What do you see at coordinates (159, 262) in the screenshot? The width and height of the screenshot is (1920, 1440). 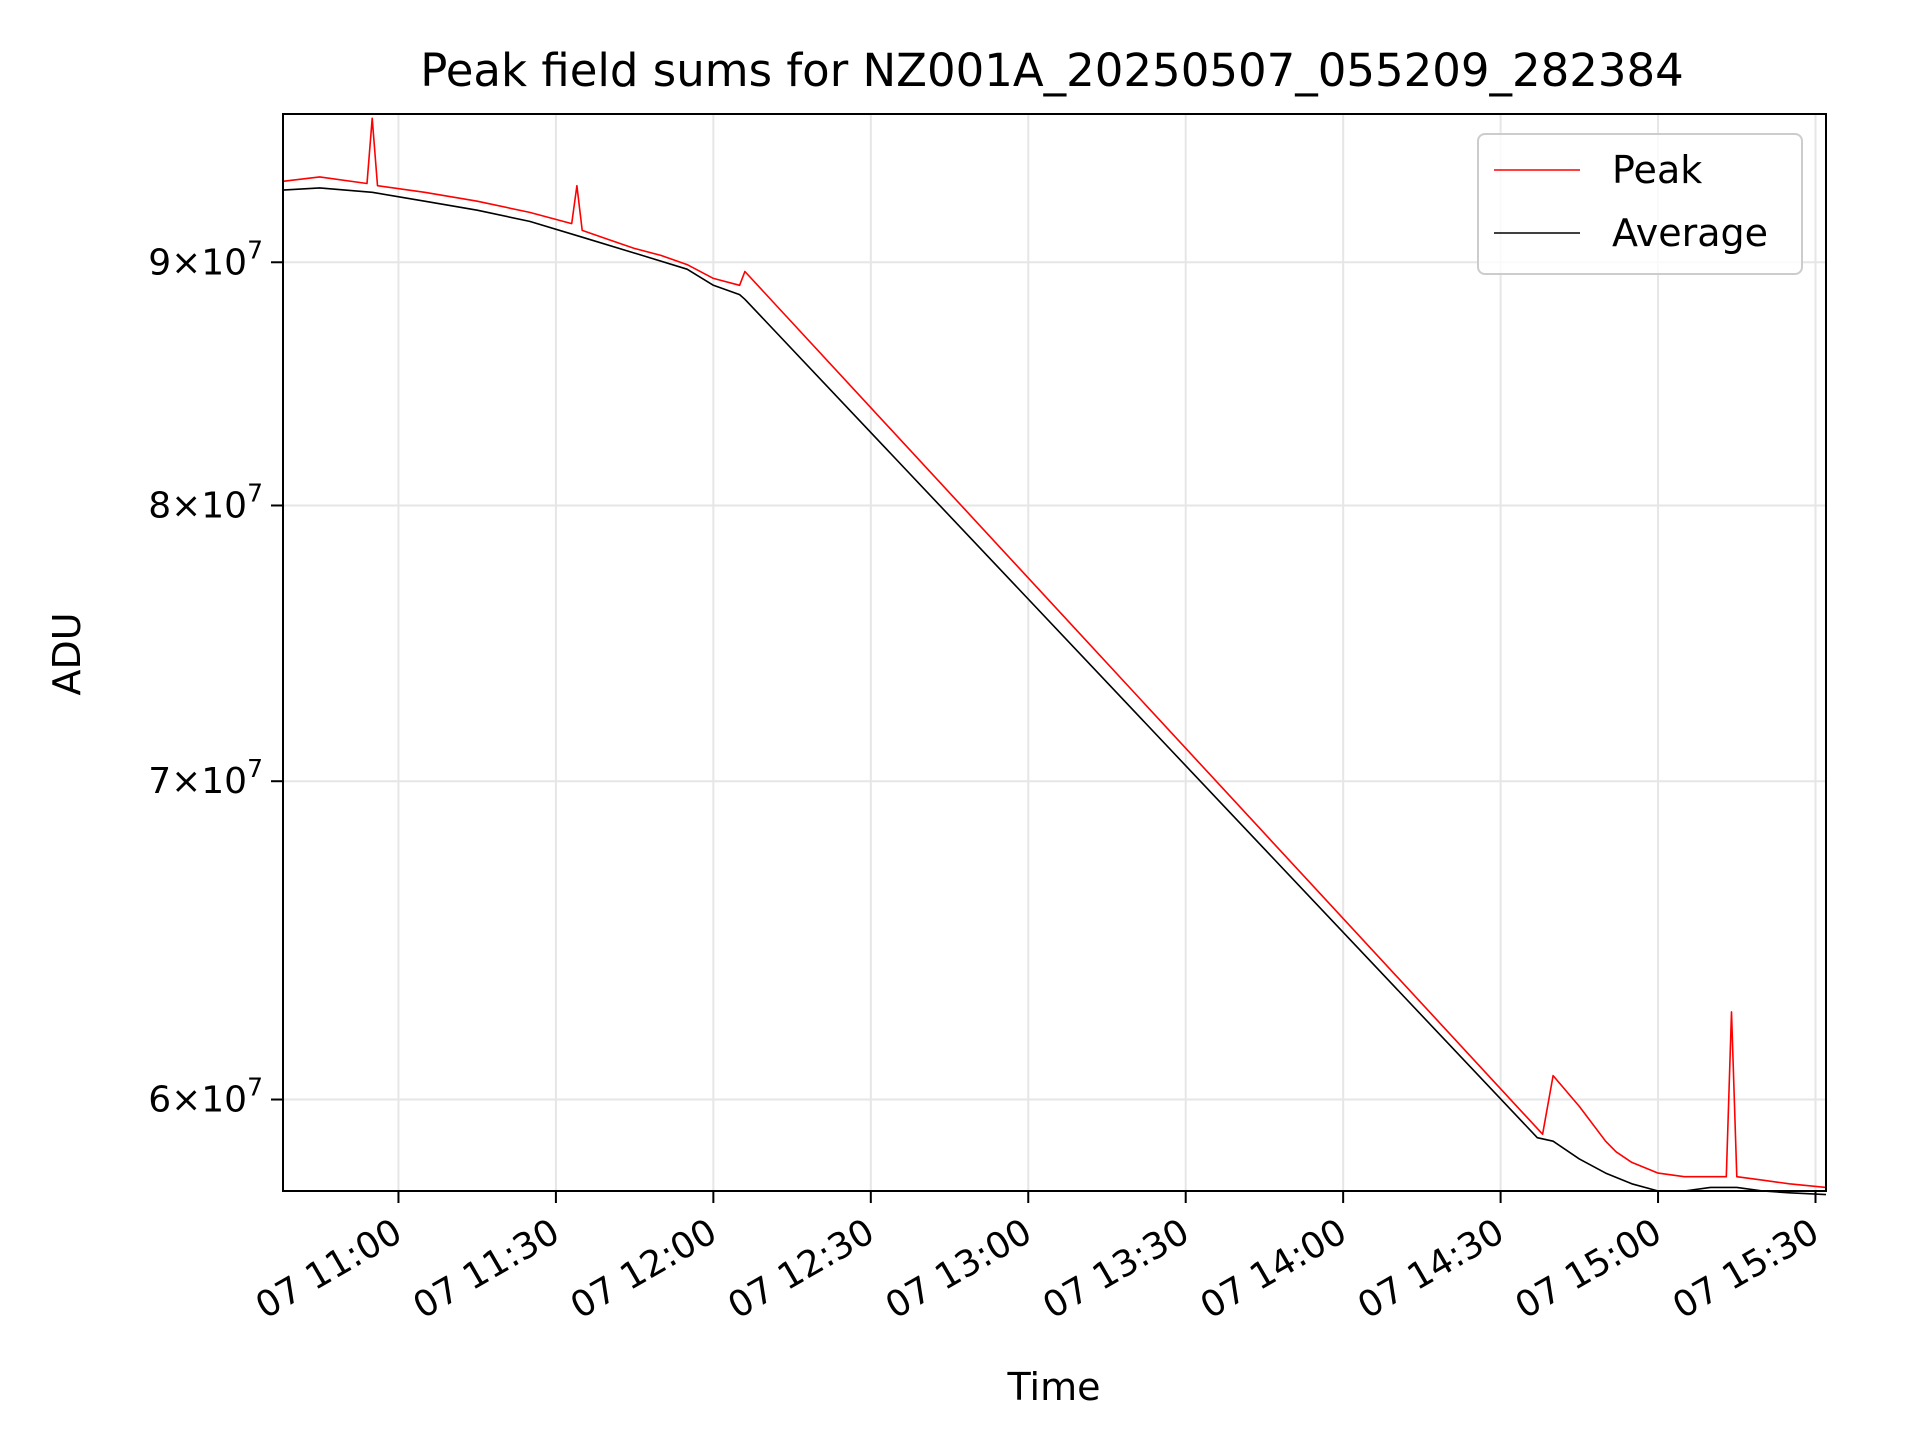 I see `y-tick-mantissa: 9` at bounding box center [159, 262].